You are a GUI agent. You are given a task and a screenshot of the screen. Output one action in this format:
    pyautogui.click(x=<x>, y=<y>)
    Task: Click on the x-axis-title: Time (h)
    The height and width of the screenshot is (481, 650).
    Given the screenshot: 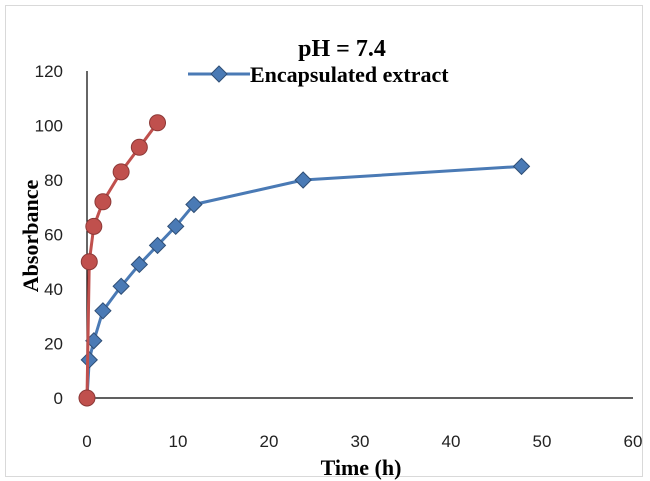 What is the action you would take?
    pyautogui.click(x=361, y=467)
    